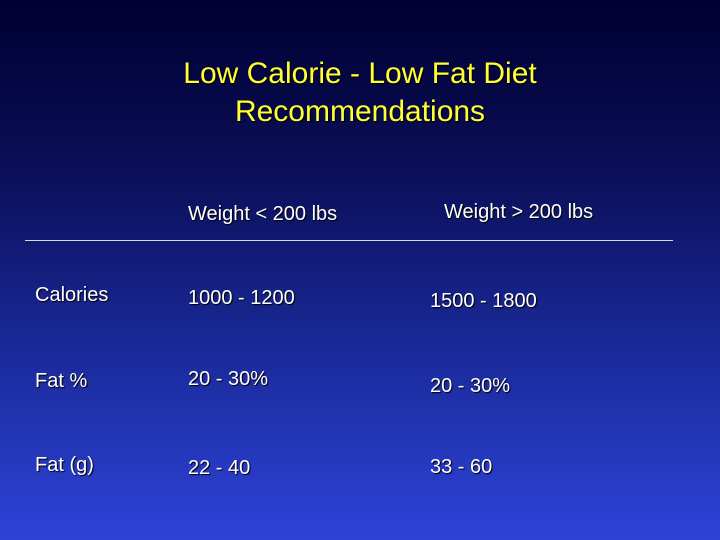  Describe the element at coordinates (72, 295) in the screenshot. I see `row-label: Calories` at that location.